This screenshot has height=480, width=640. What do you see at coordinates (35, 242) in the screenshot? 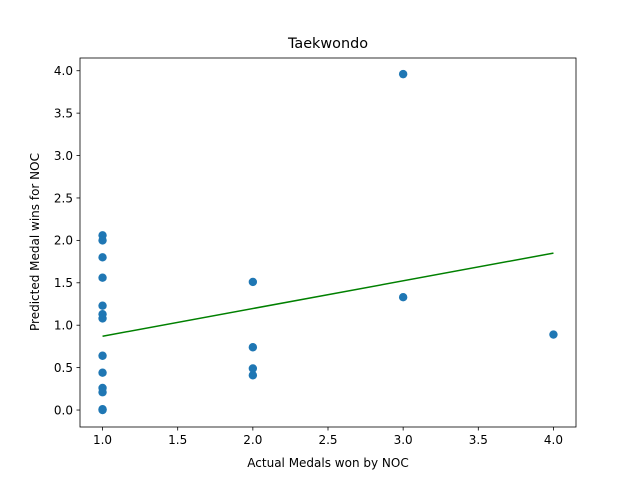
I see `y-axis-label: Predicted Medal wins for NOC` at bounding box center [35, 242].